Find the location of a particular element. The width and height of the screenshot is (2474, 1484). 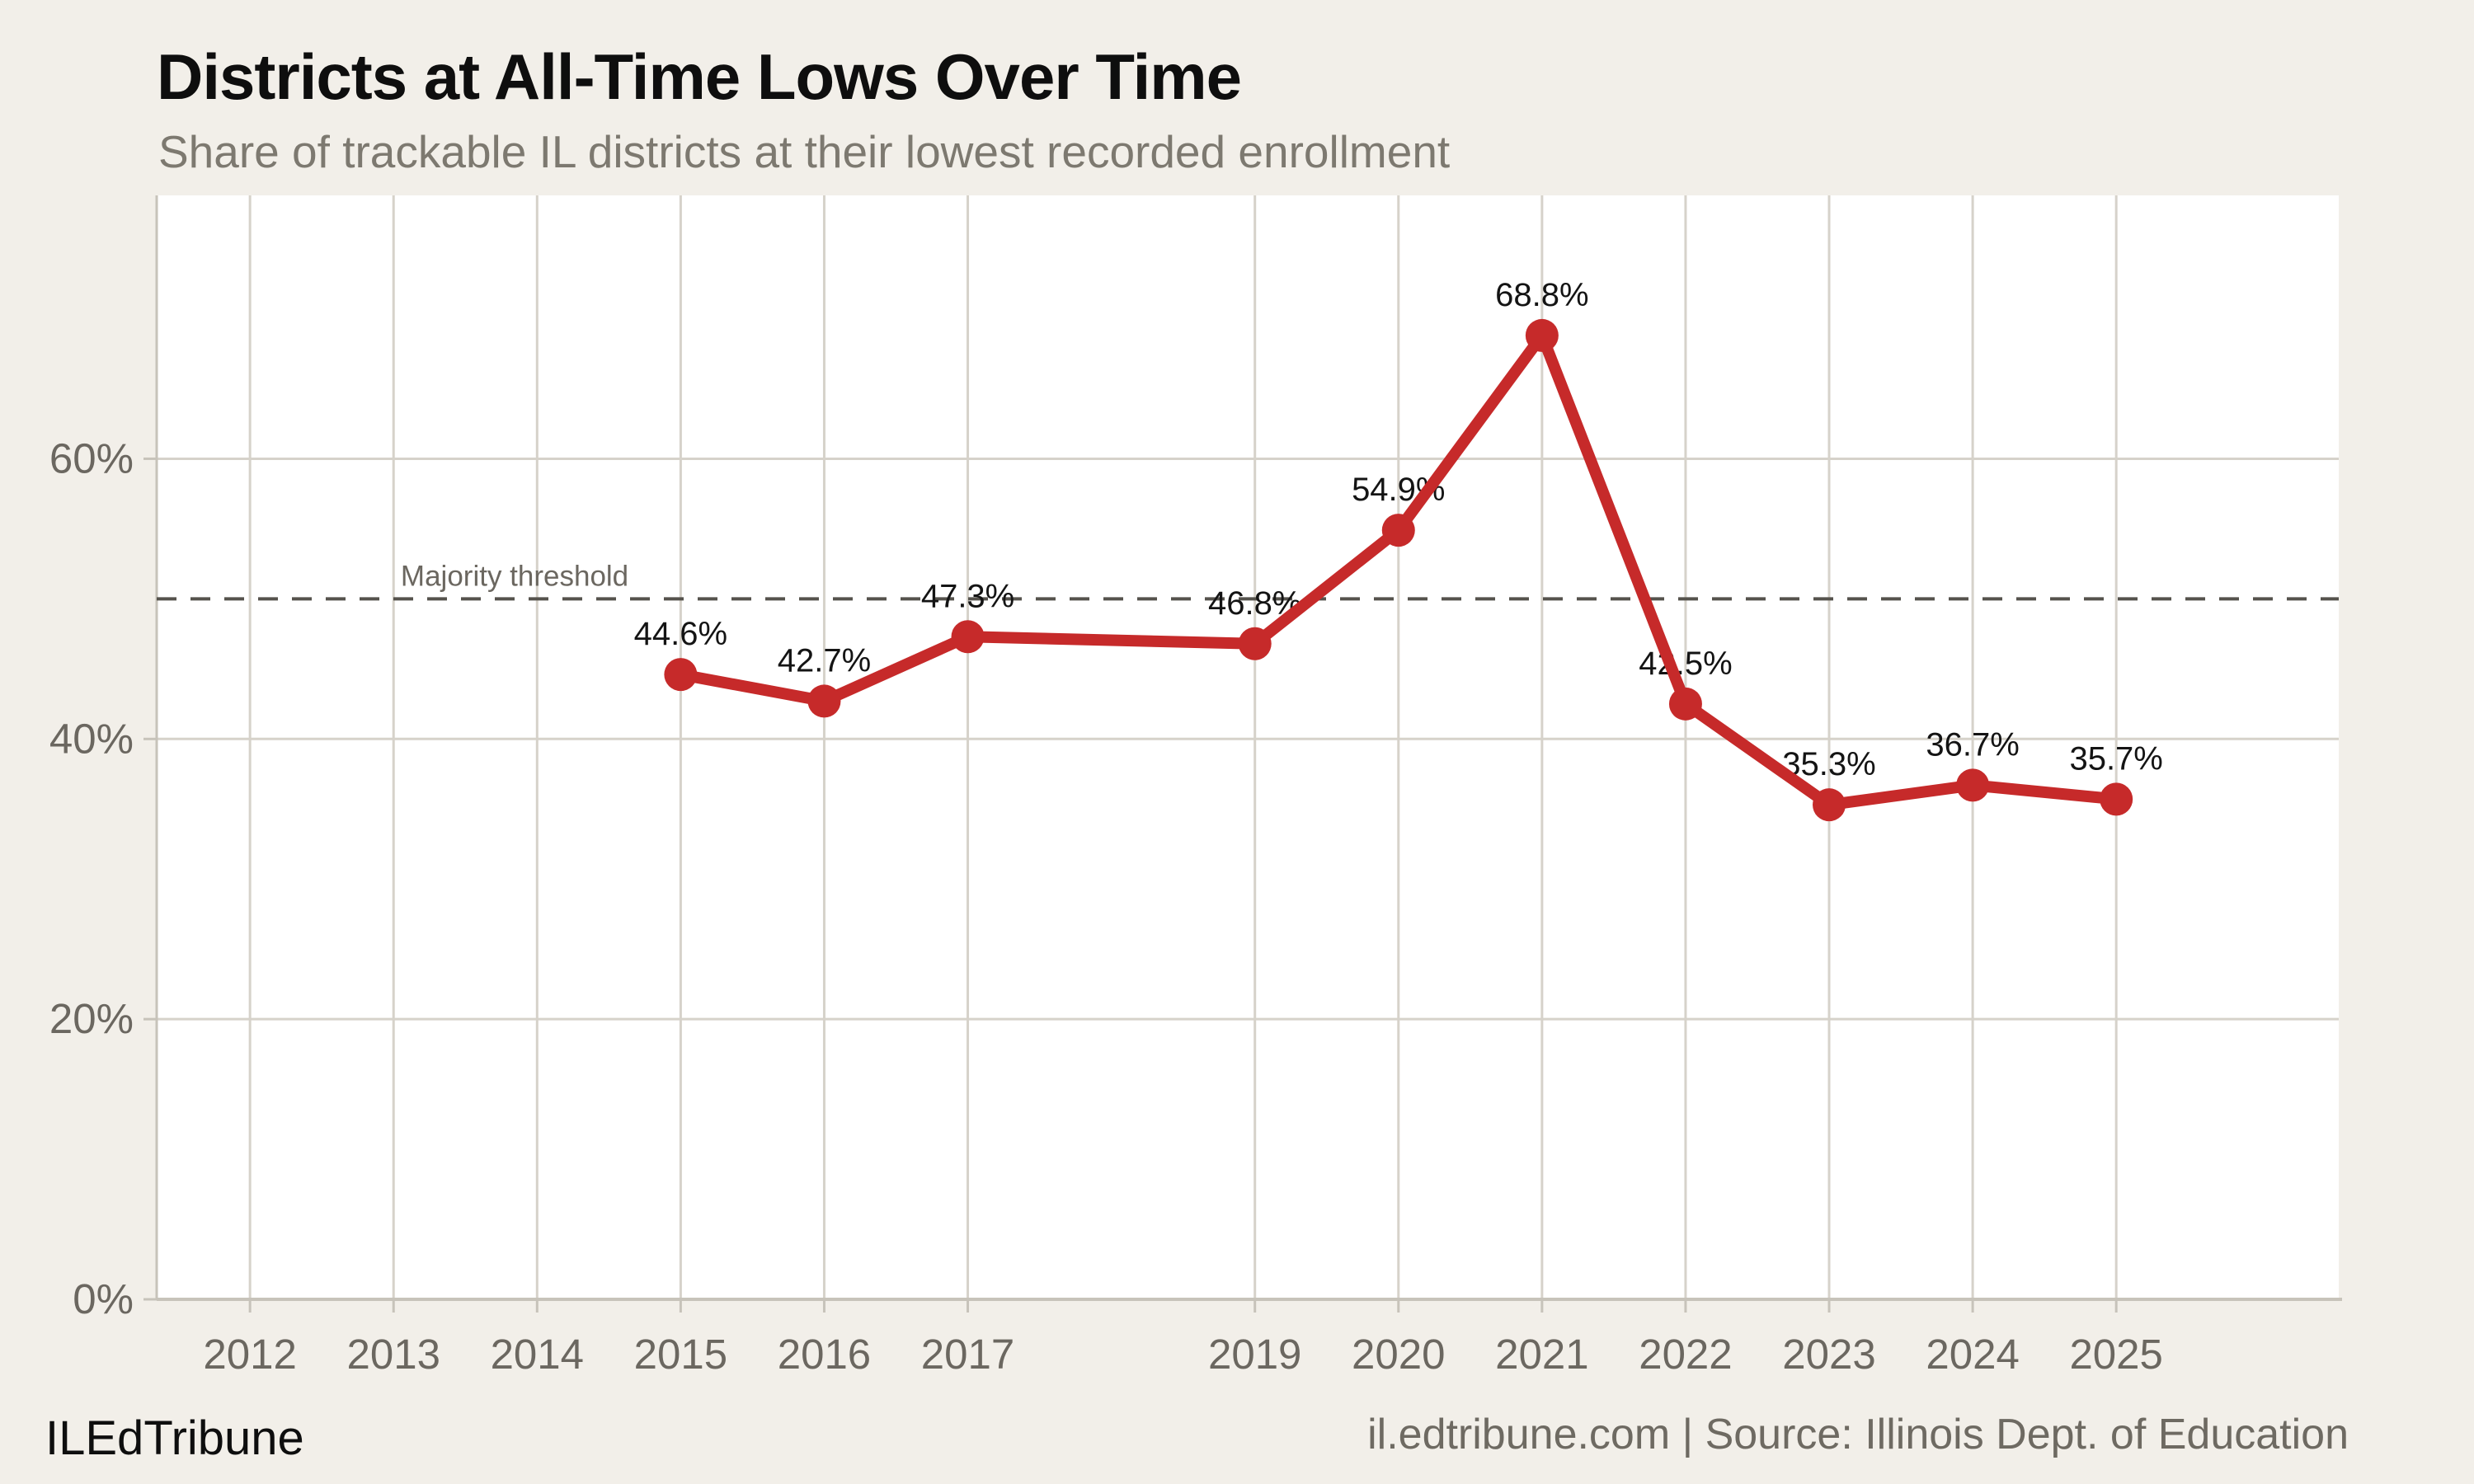

data-point-2020 is located at coordinates (1398, 530).